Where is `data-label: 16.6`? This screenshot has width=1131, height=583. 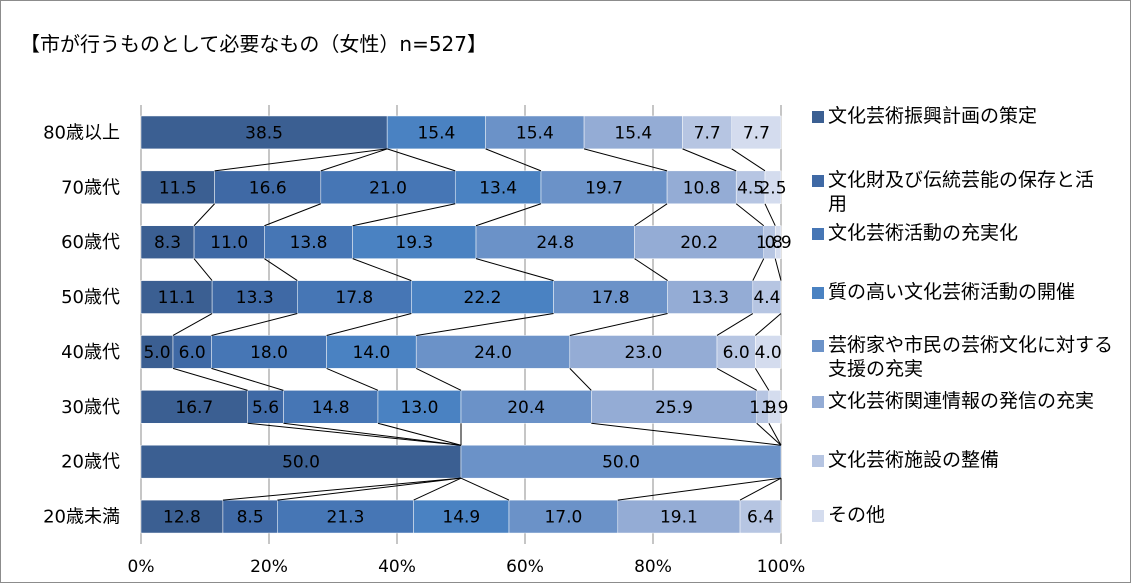
data-label: 16.6 is located at coordinates (268, 188).